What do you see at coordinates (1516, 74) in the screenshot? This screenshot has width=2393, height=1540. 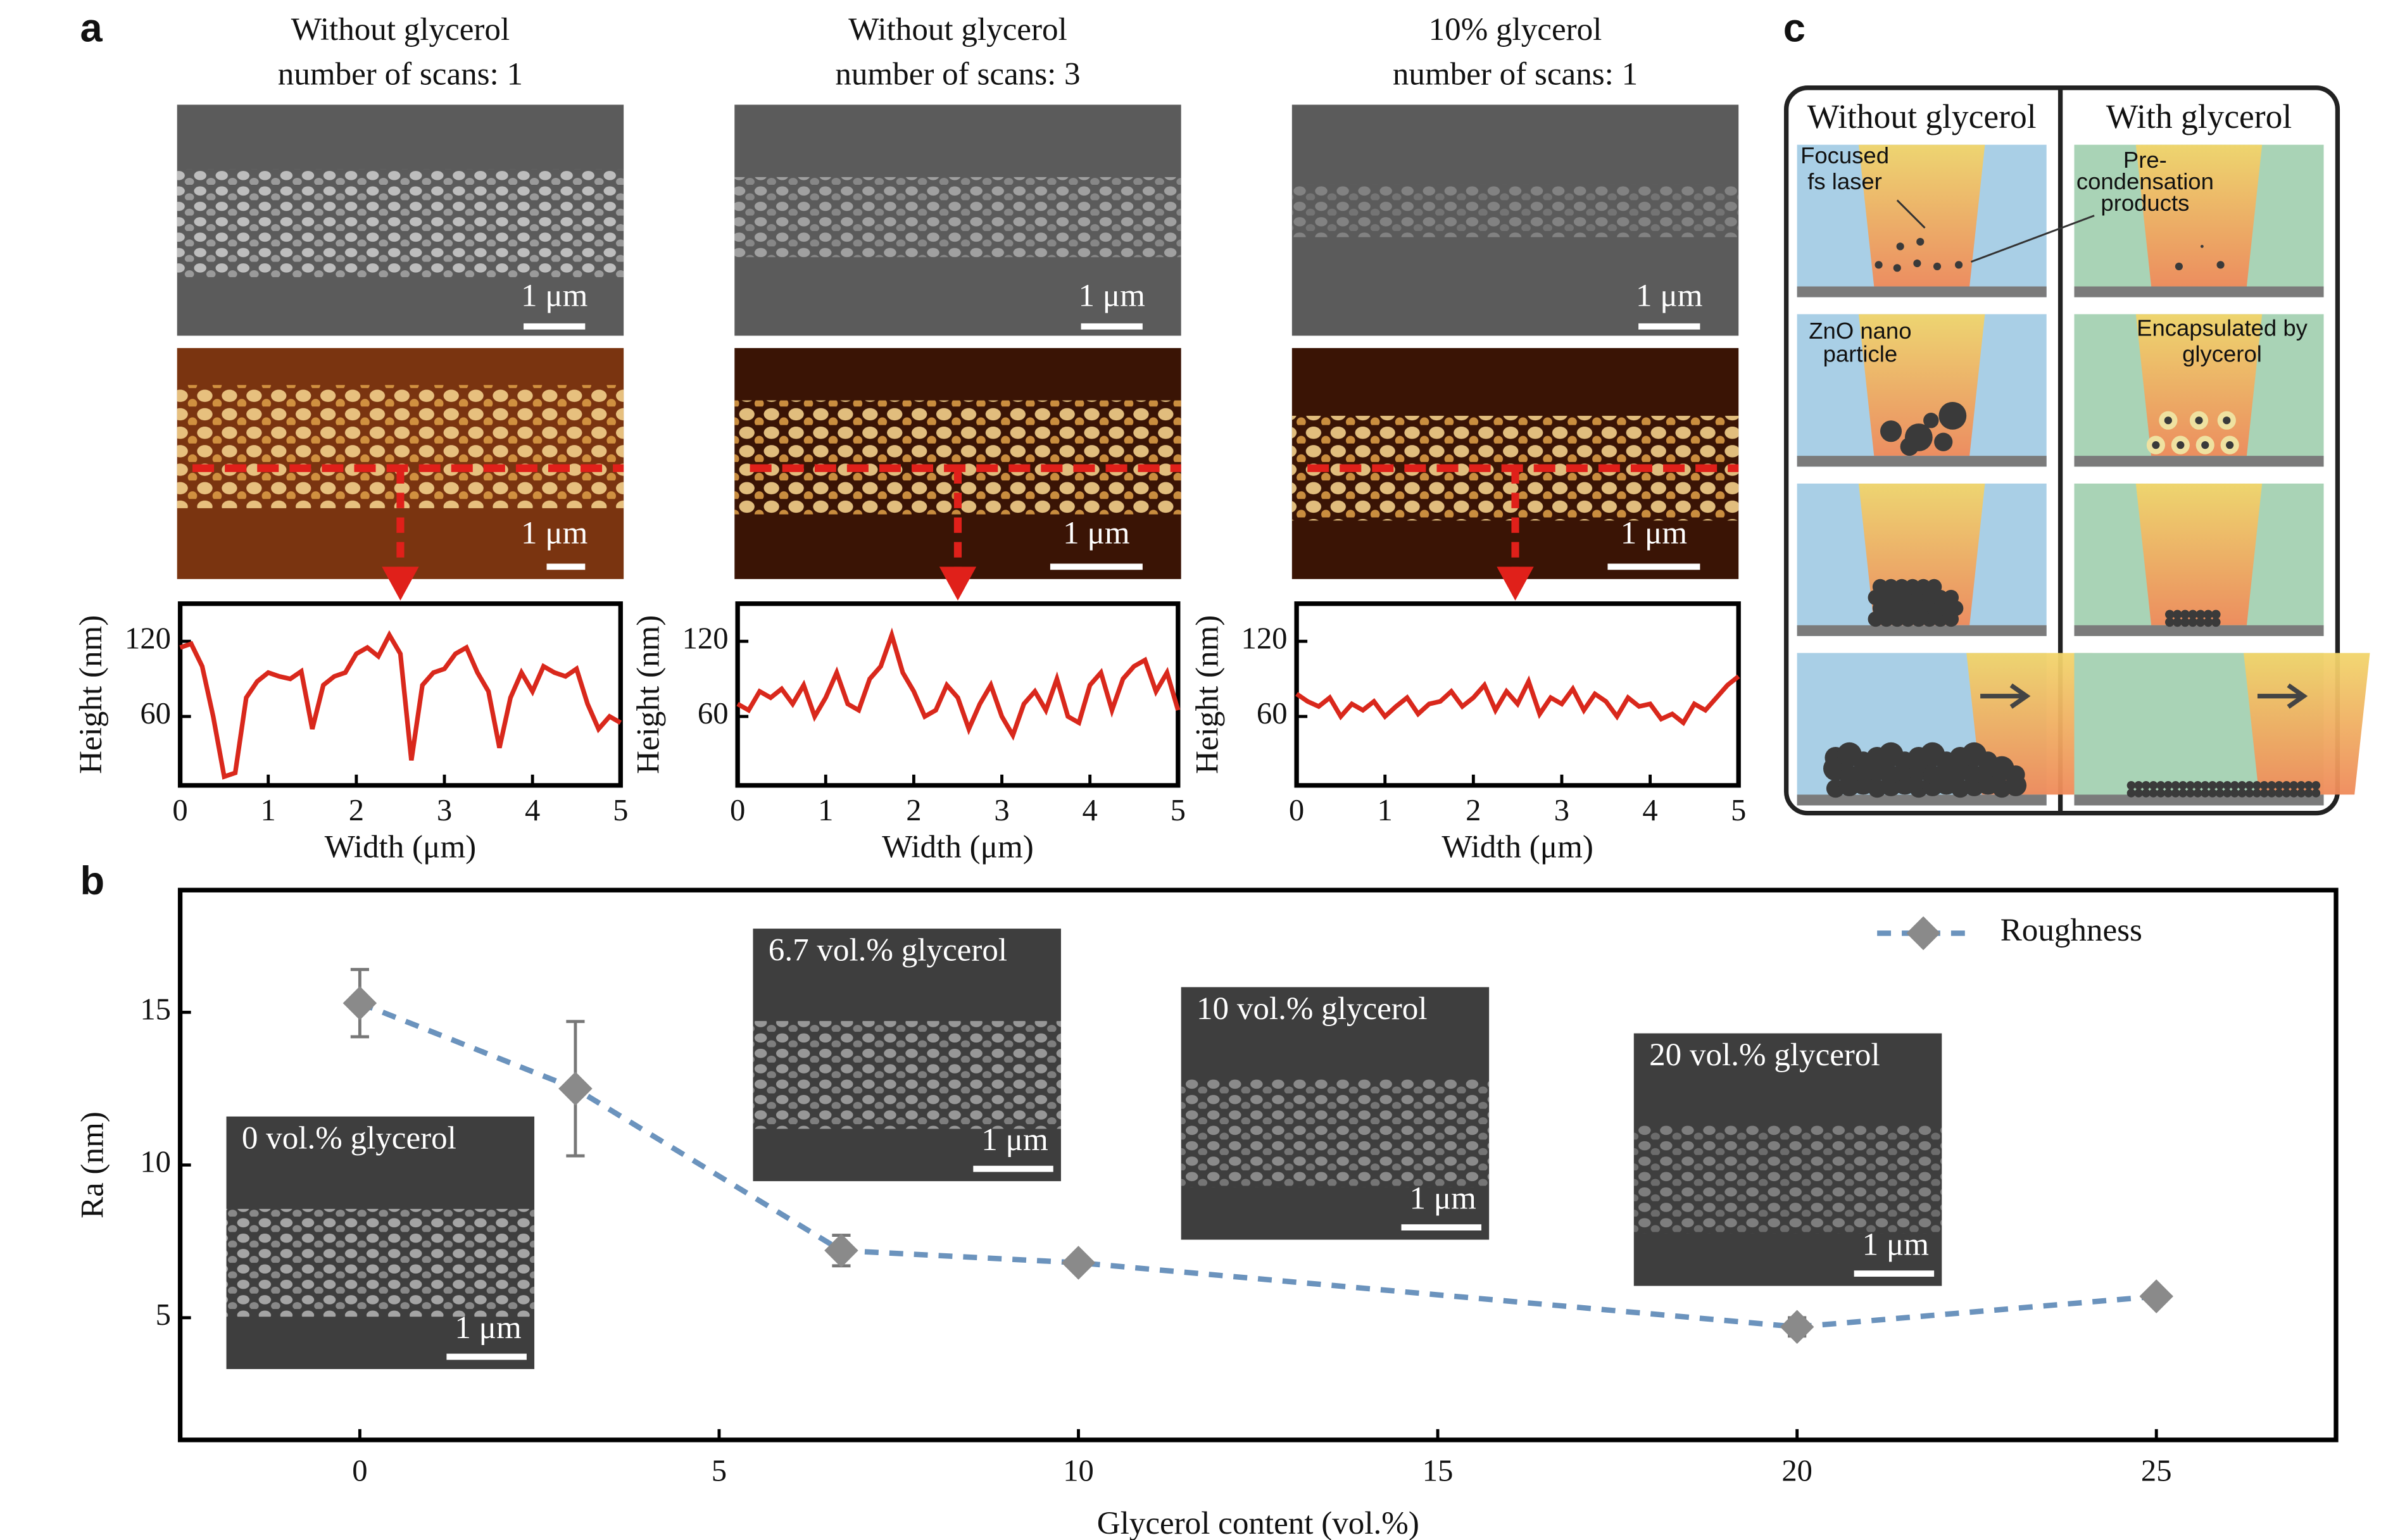 I see `label: number of scans: 1` at bounding box center [1516, 74].